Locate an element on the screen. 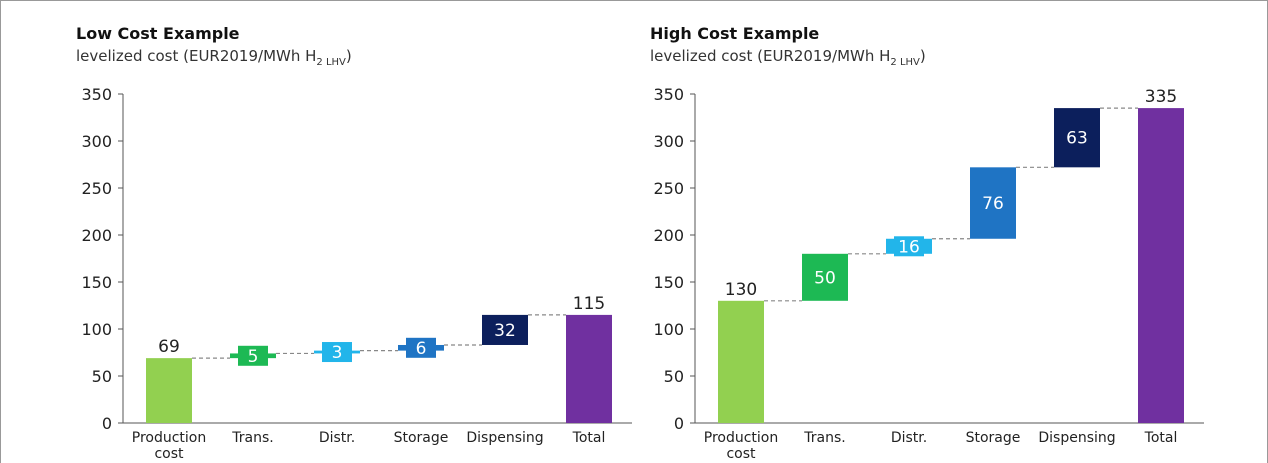 The width and height of the screenshot is (1268, 463). chart-title: Low Cost Example is located at coordinates (158, 33).